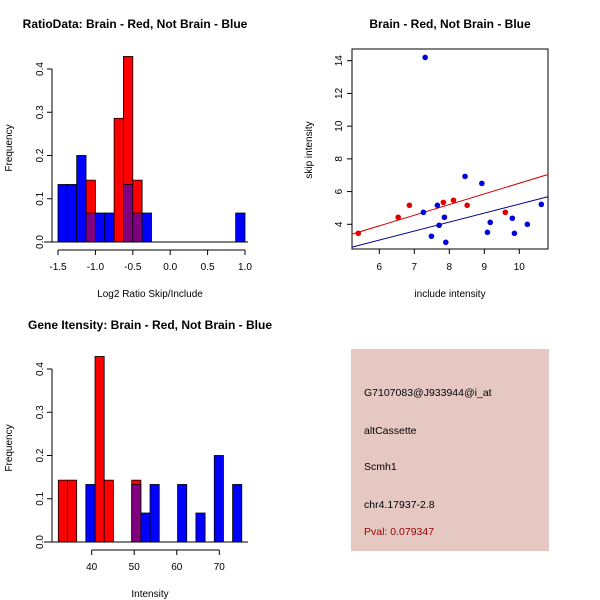  I want to click on gene-name: Scmh1, so click(380, 467).